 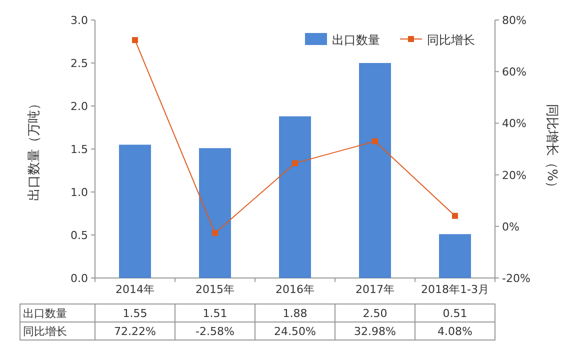 What do you see at coordinates (45, 313) in the screenshot?
I see `text: 出口数量` at bounding box center [45, 313].